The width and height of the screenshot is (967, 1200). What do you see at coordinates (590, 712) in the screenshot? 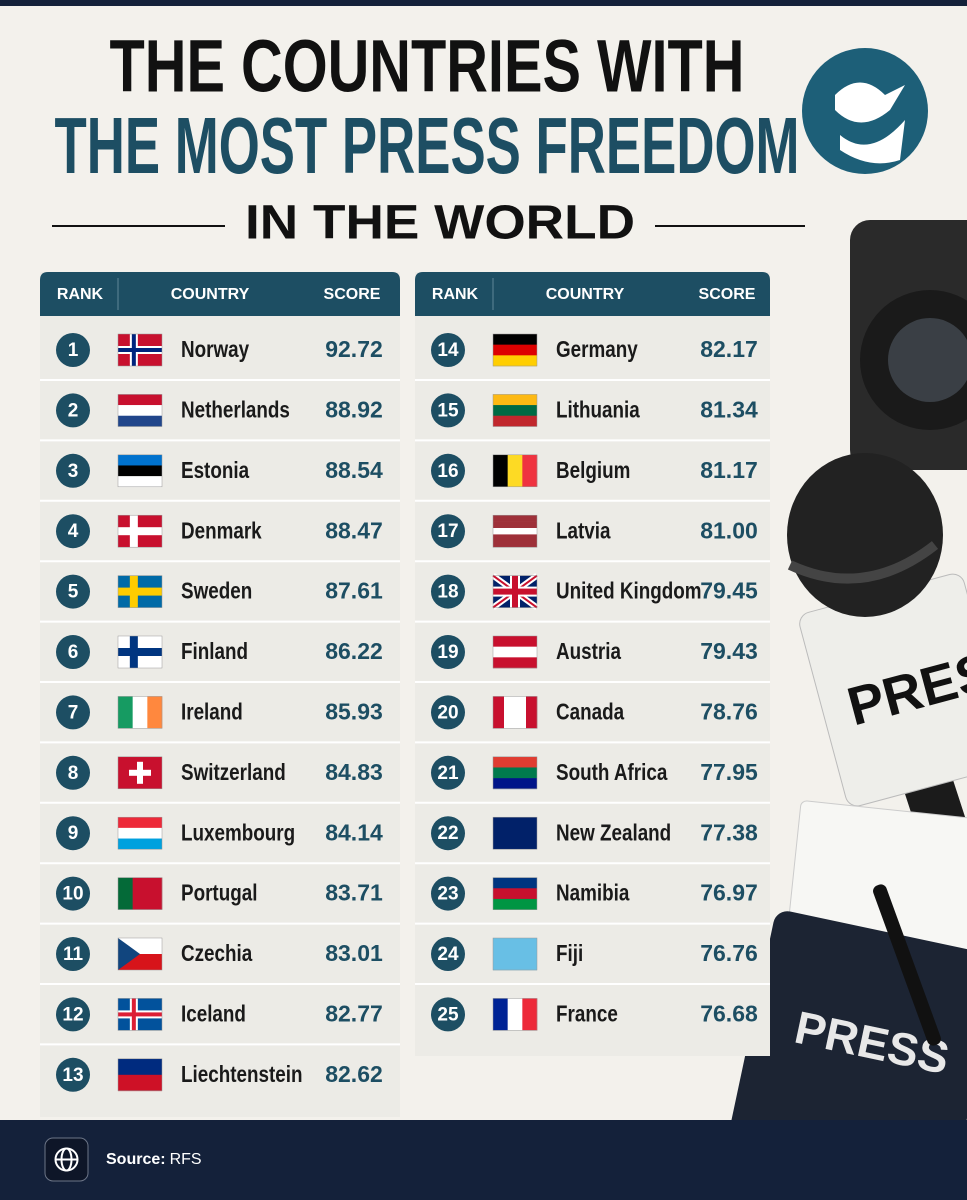
I see `country: Canada` at bounding box center [590, 712].